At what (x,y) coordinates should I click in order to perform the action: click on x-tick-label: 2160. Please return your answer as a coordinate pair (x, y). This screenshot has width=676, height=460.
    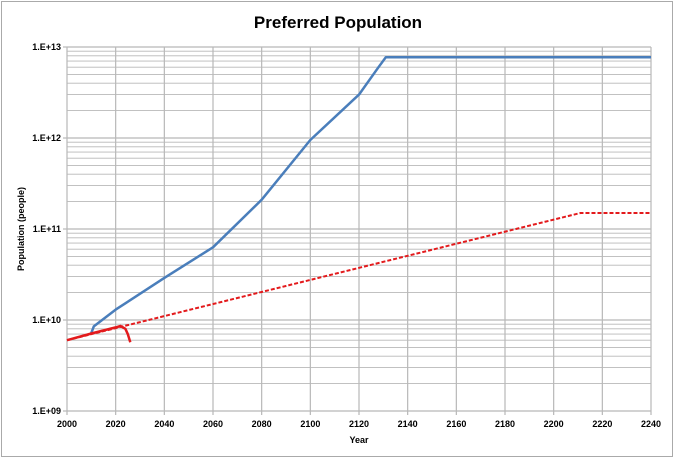
    Looking at the image, I should click on (456, 424).